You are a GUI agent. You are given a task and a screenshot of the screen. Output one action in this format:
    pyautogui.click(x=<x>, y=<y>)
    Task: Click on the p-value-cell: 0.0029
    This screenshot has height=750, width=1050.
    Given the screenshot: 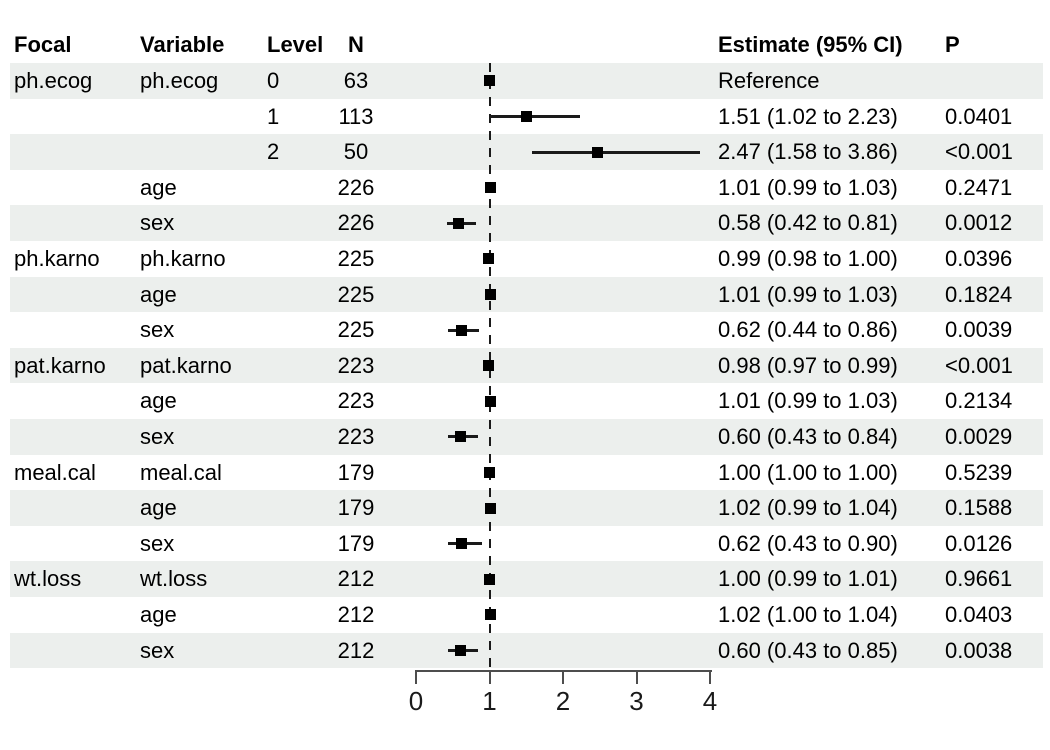 What is the action you would take?
    pyautogui.click(x=979, y=436)
    